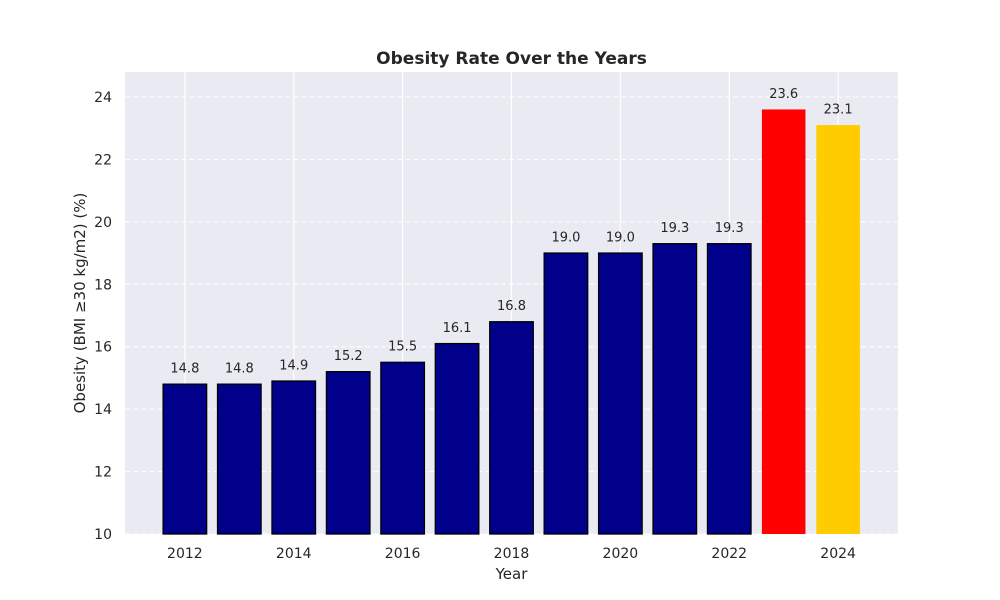  What do you see at coordinates (294, 554) in the screenshot?
I see `x-tick-2014: 2014` at bounding box center [294, 554].